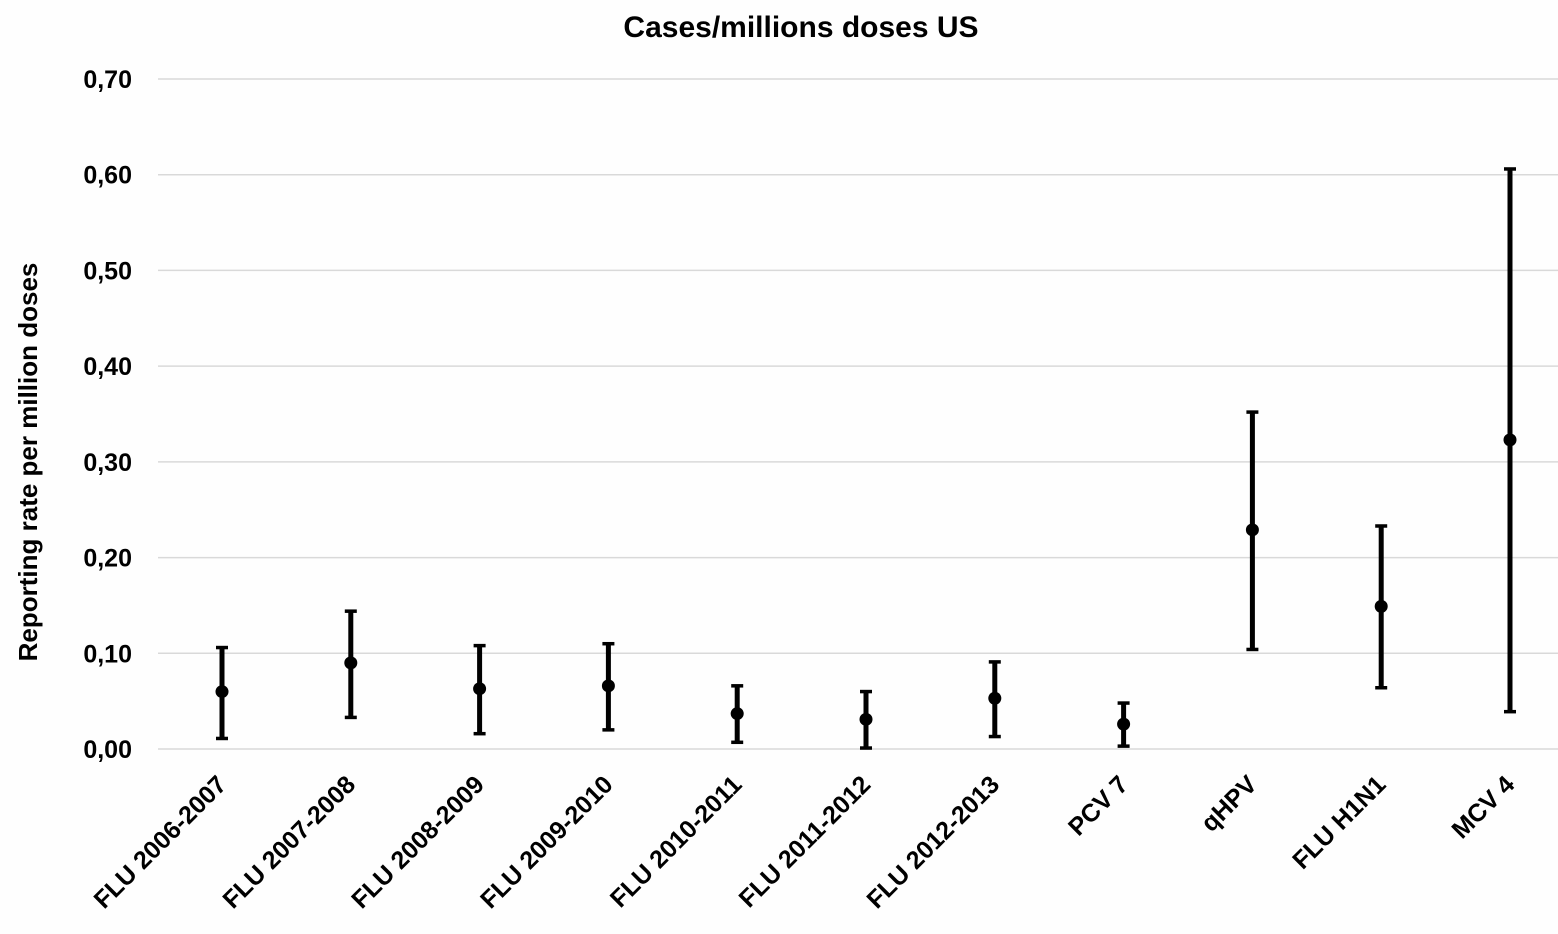 The width and height of the screenshot is (1558, 934). Describe the element at coordinates (1483, 807) in the screenshot. I see `x-tick-label: MCV 4` at that location.